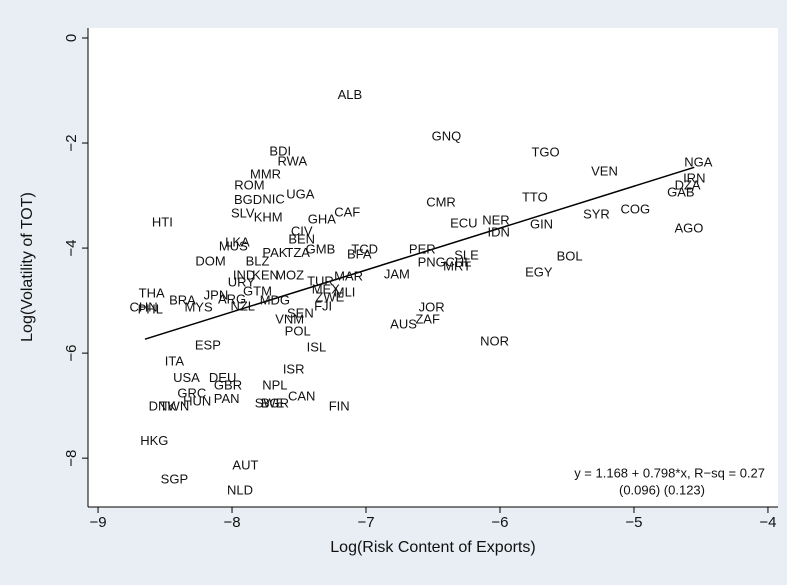  Describe the element at coordinates (302, 231) in the screenshot. I see `point-label: CIV` at that location.